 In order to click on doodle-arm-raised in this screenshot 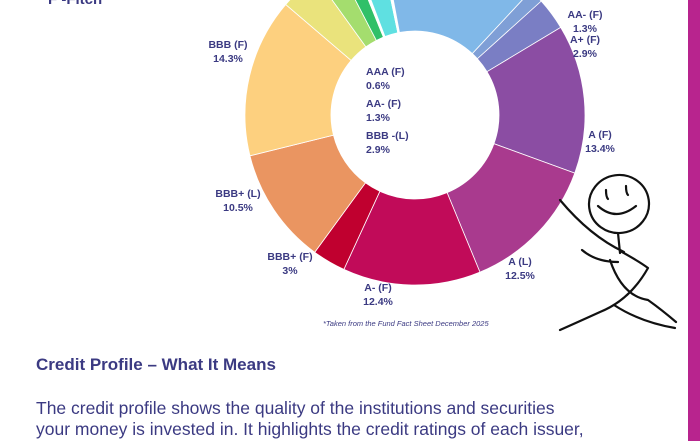, I will do `click(592, 226)`.